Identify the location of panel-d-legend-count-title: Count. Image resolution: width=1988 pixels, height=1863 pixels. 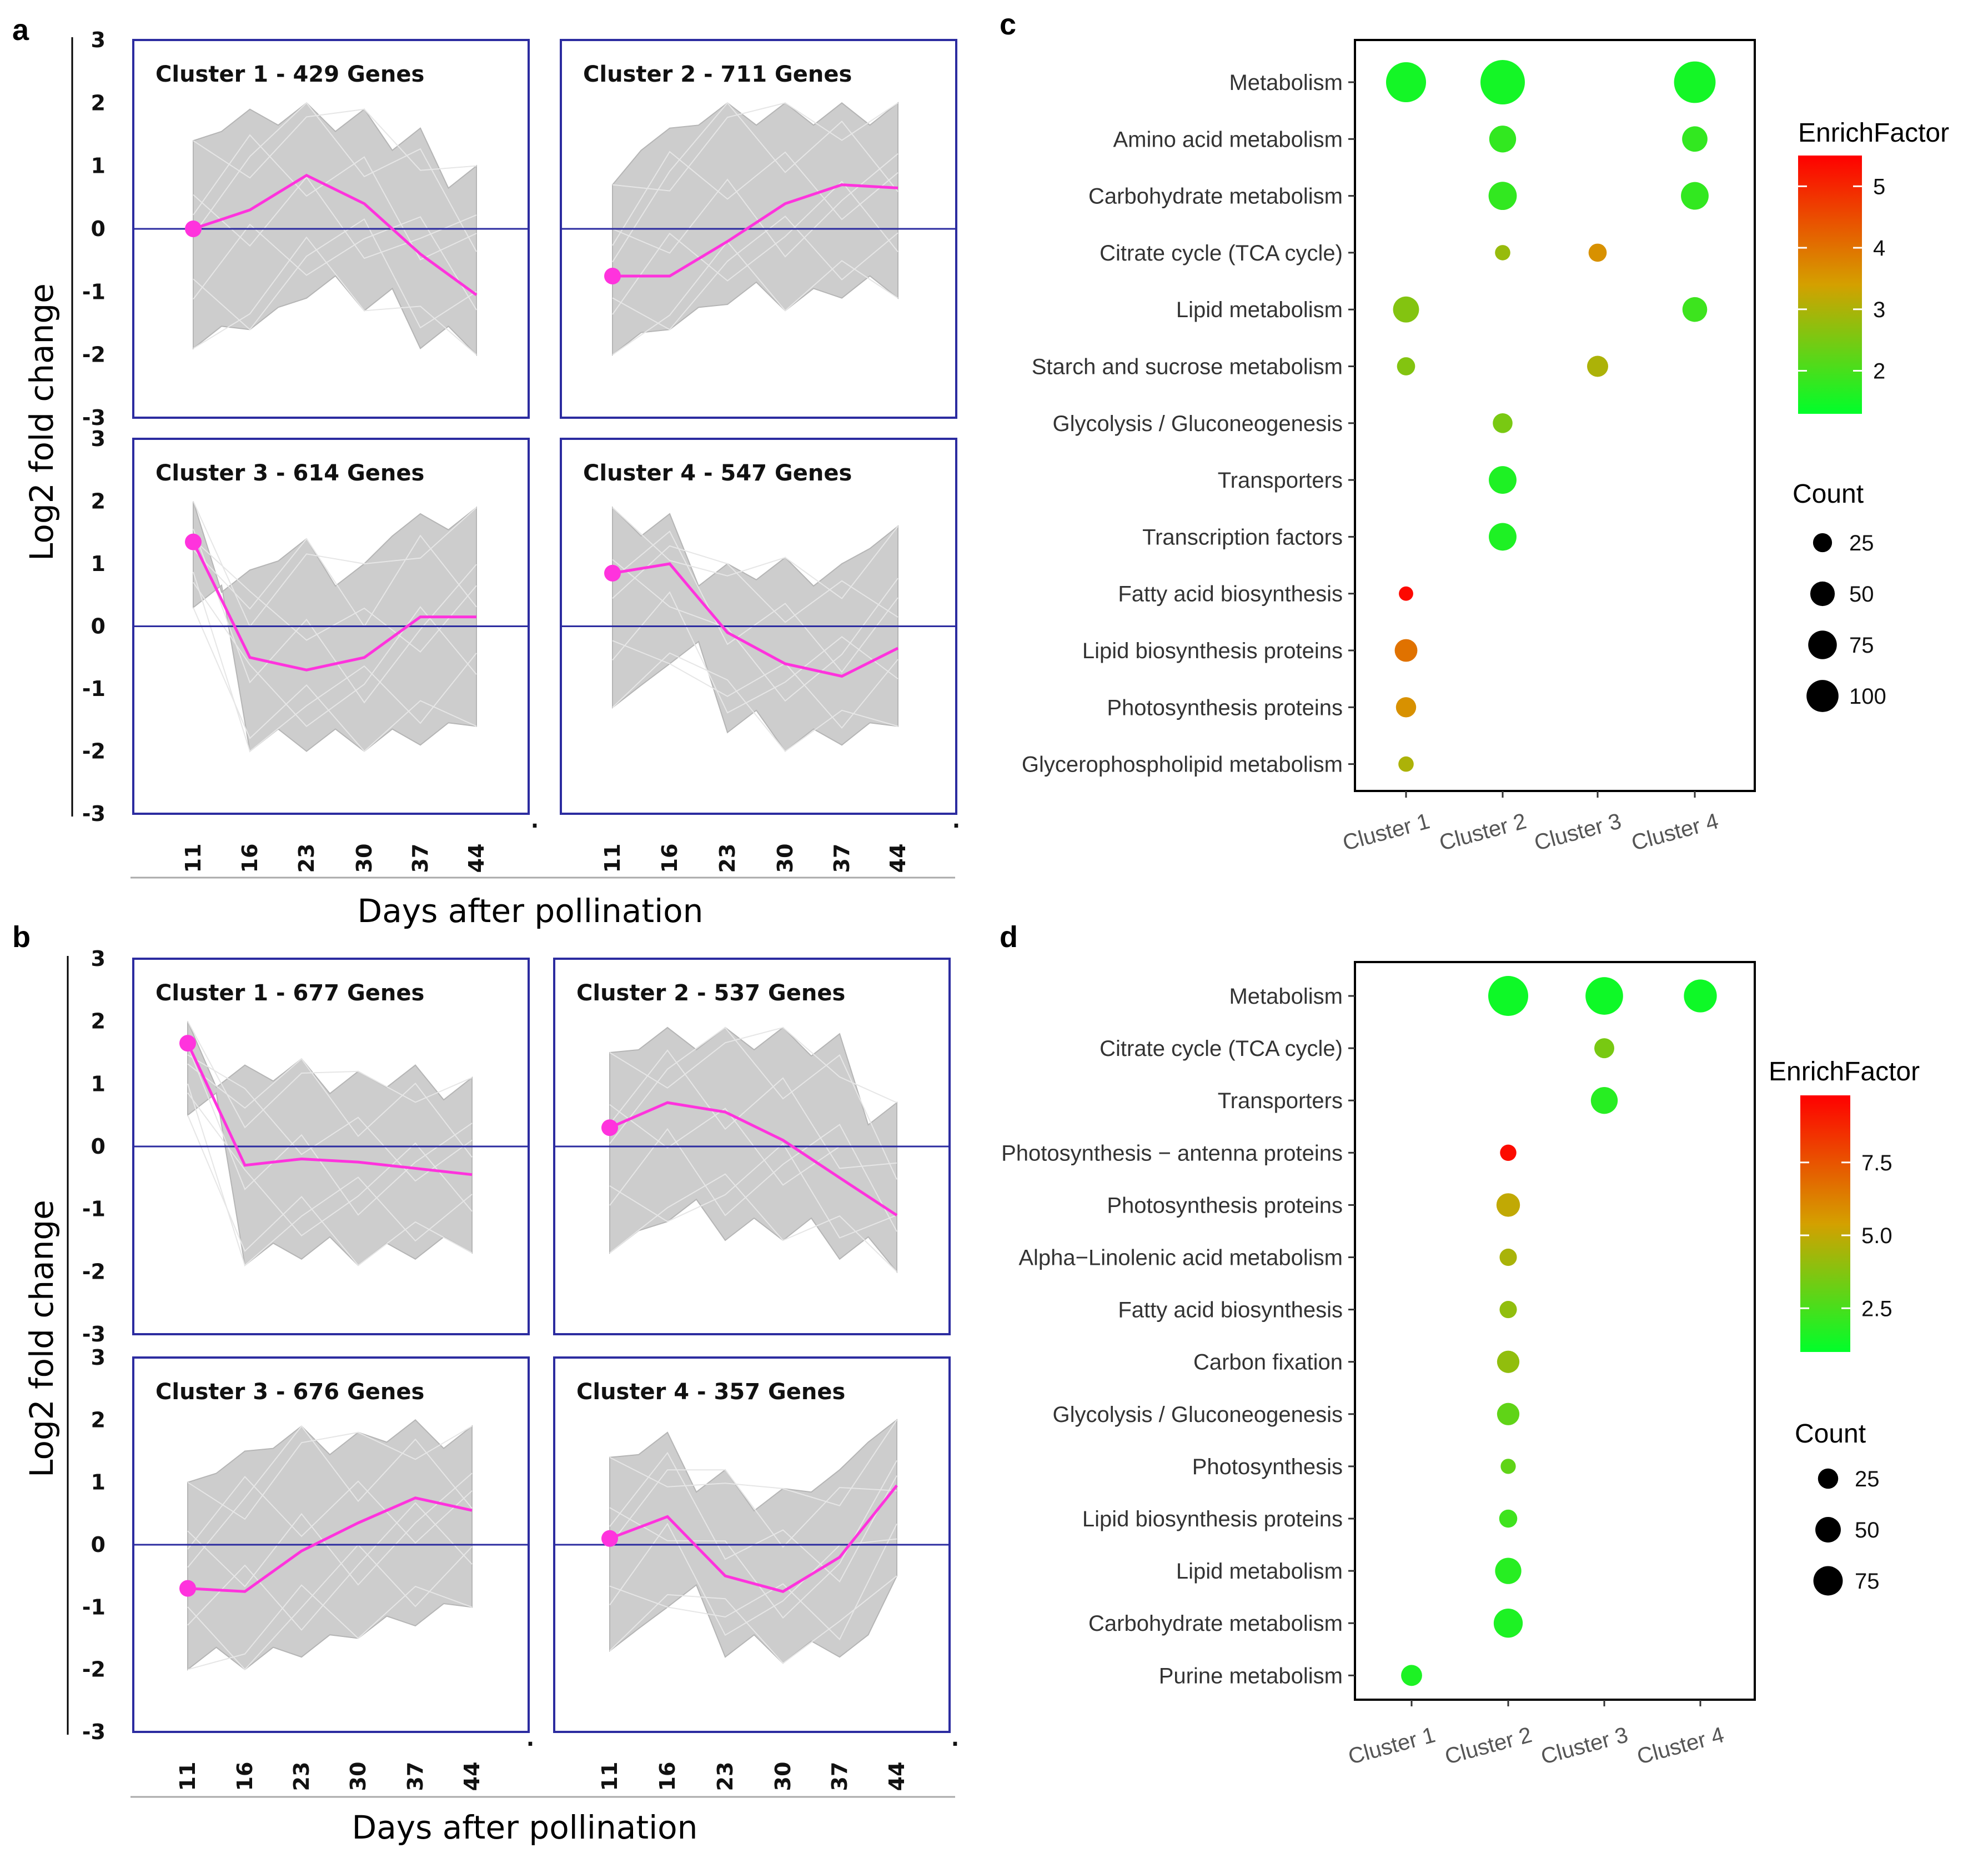
(1830, 1434).